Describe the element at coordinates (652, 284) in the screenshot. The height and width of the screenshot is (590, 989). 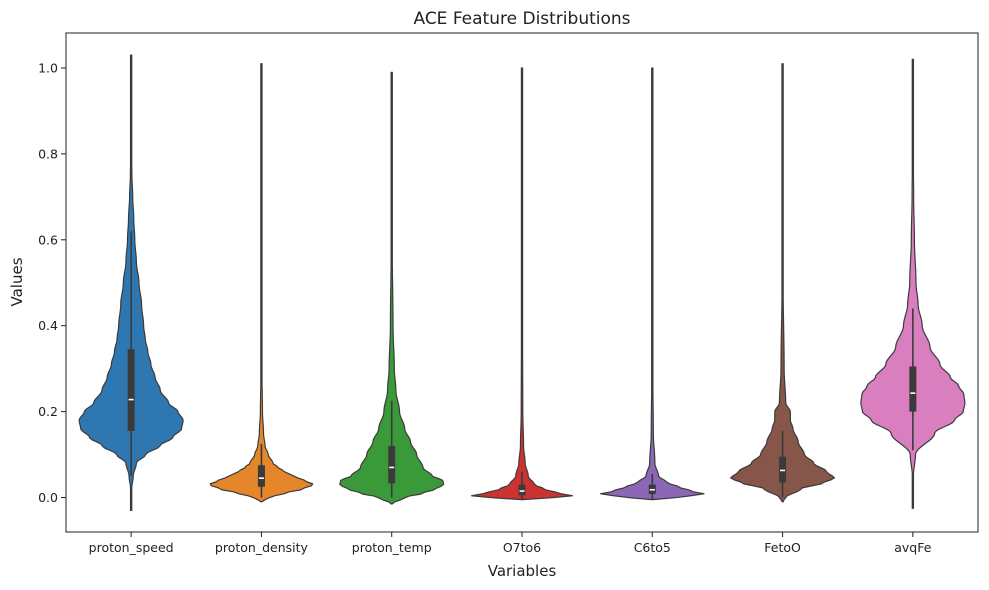
I see `violin-C6to5` at that location.